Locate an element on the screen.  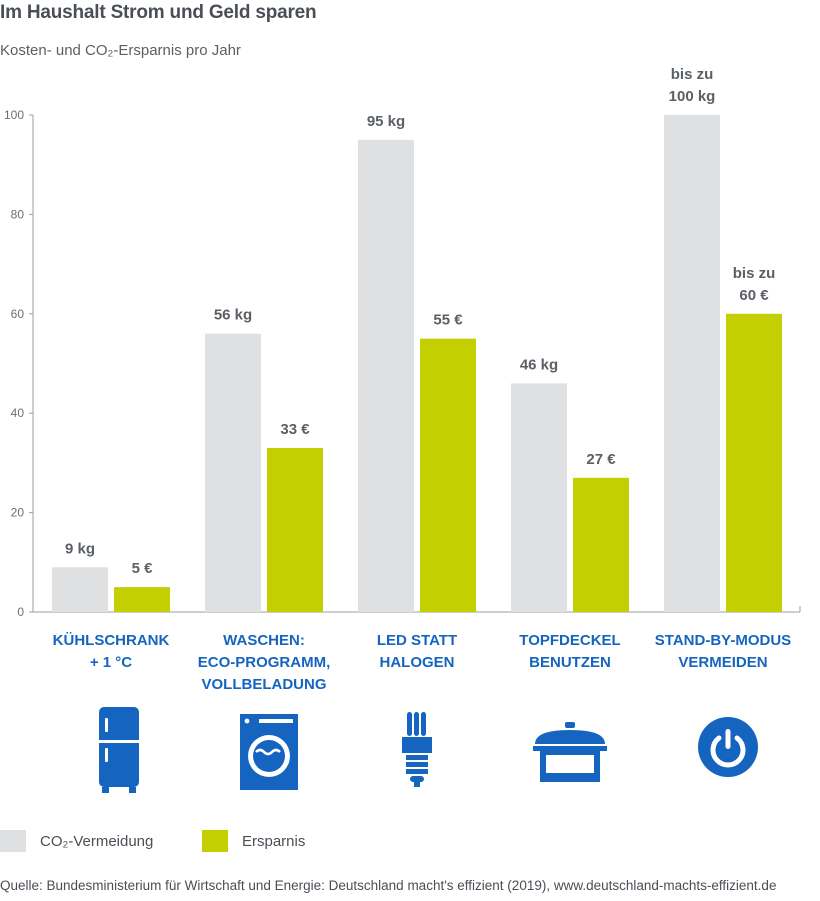
legend-label-savings: Ersparnis is located at coordinates (274, 841).